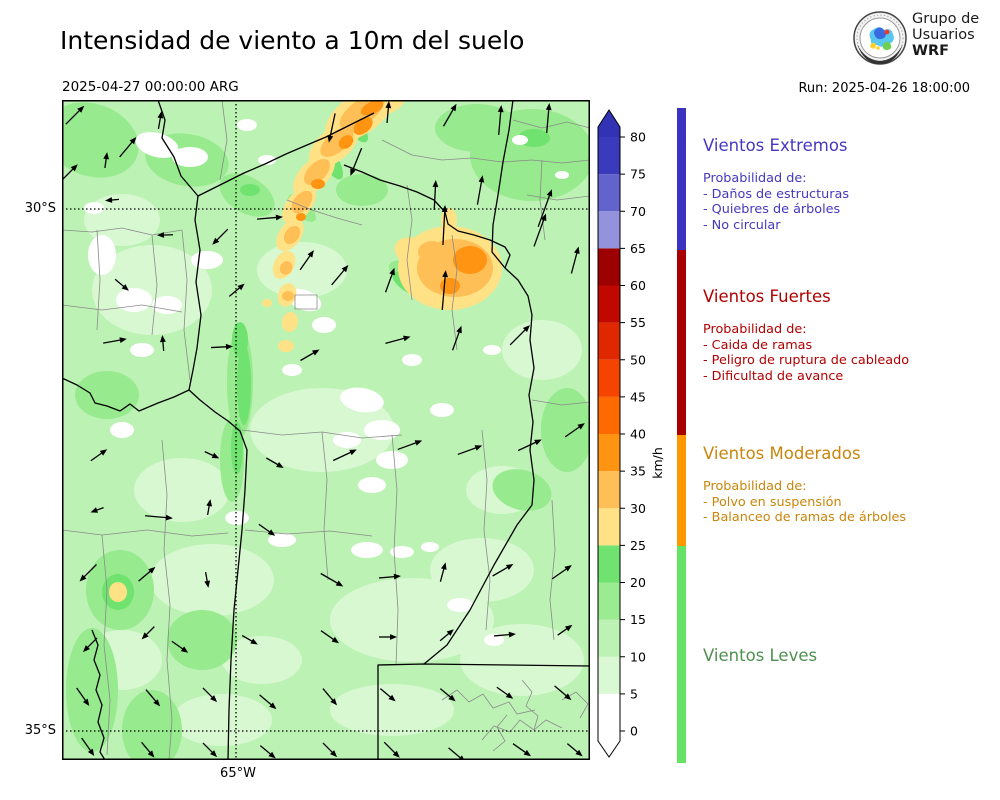 Image resolution: width=1000 pixels, height=800 pixels. Describe the element at coordinates (292, 40) in the screenshot. I see `page-title: Intensidad de viento a 10m del suelo` at that location.